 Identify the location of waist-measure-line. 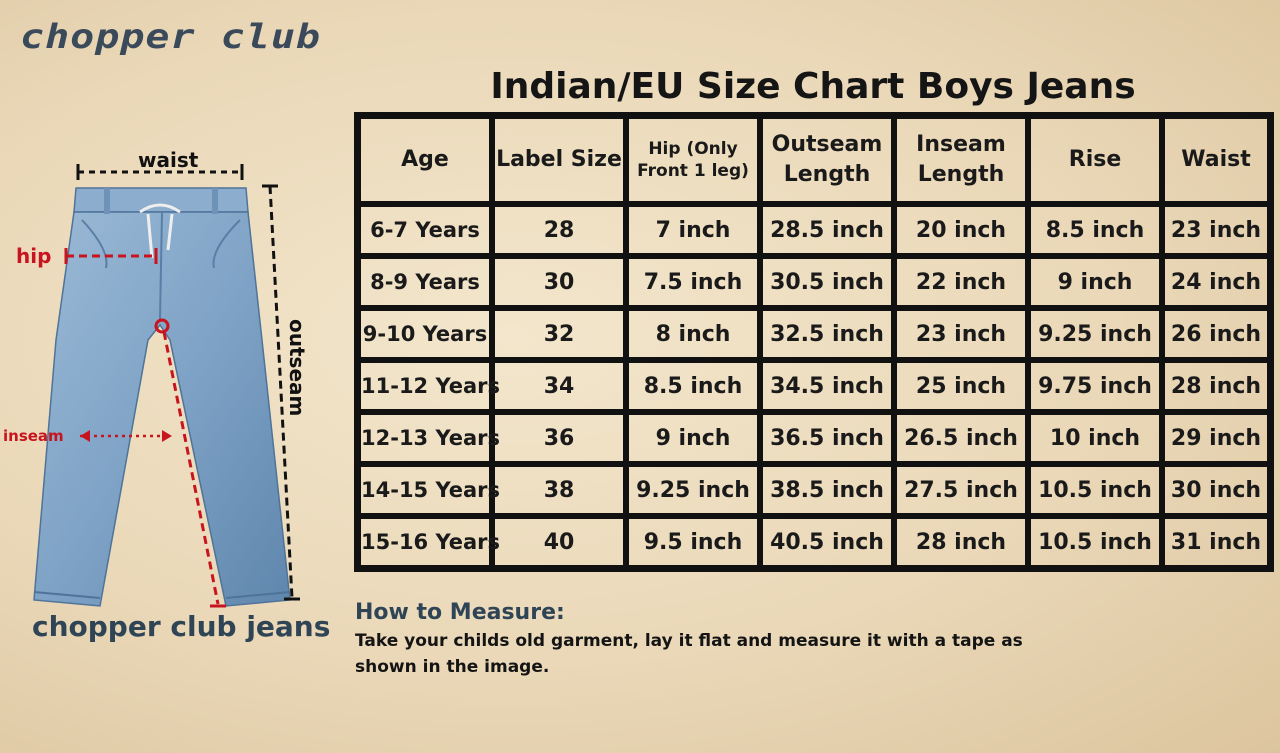
(160, 172).